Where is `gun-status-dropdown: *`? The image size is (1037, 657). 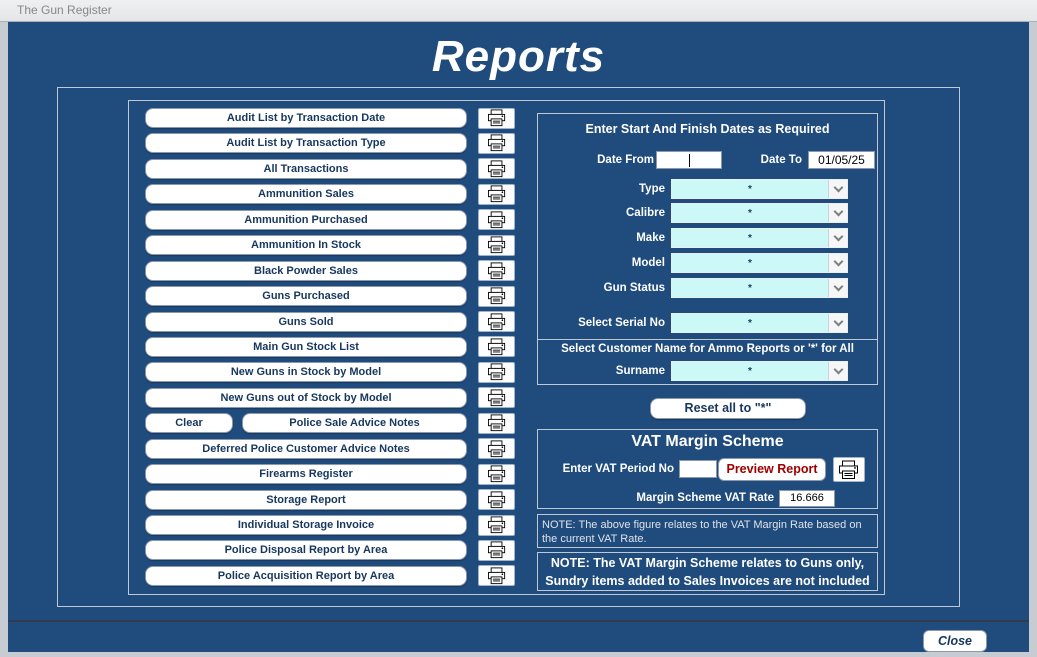
gun-status-dropdown: * is located at coordinates (759, 288).